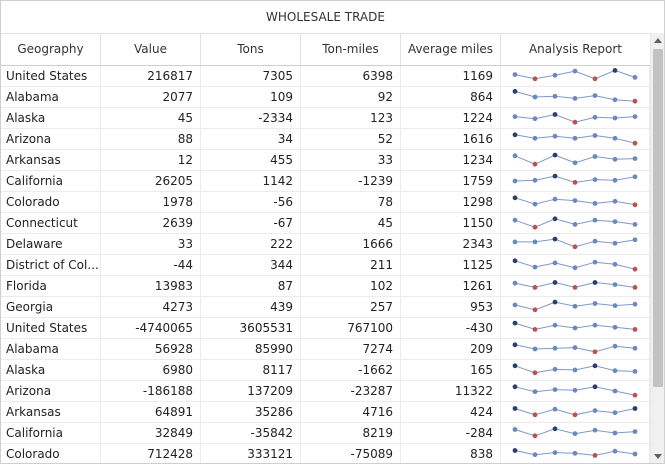 Image resolution: width=665 pixels, height=464 pixels. I want to click on cell-average-miles: 209, so click(451, 349).